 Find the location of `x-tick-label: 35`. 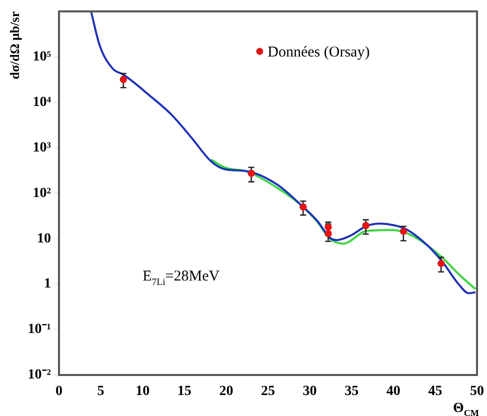

x-tick-label: 35 is located at coordinates (351, 392).